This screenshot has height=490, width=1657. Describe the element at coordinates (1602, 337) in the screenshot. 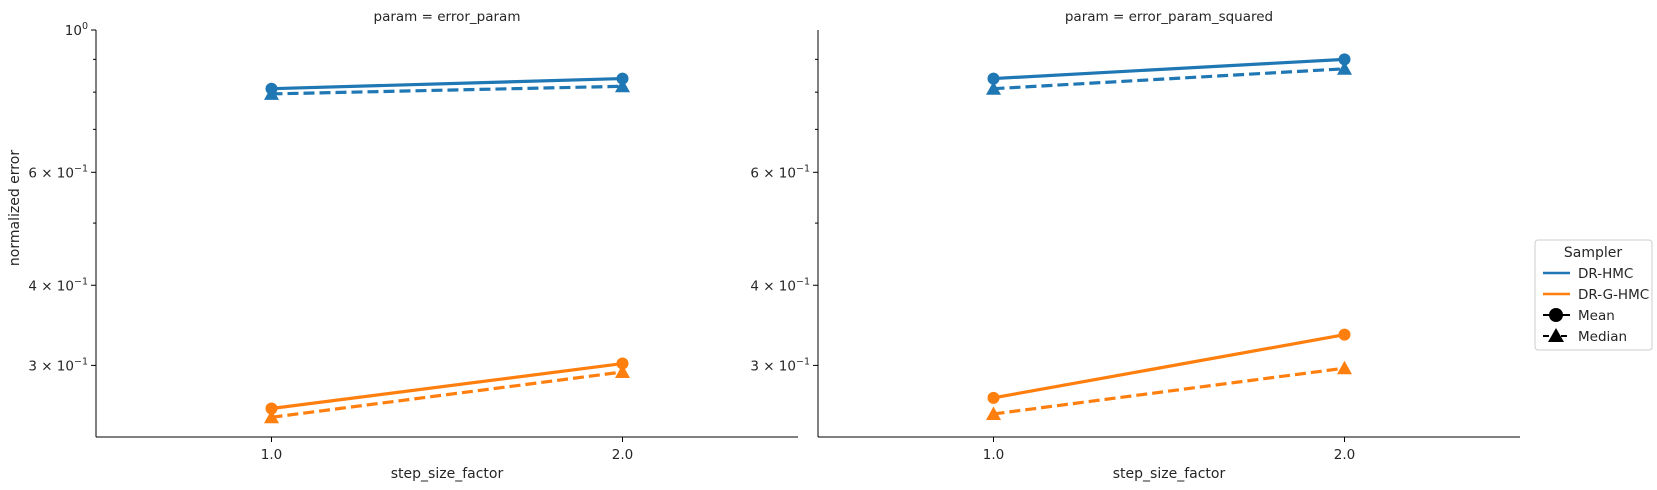

I see `legend-label: Median` at that location.